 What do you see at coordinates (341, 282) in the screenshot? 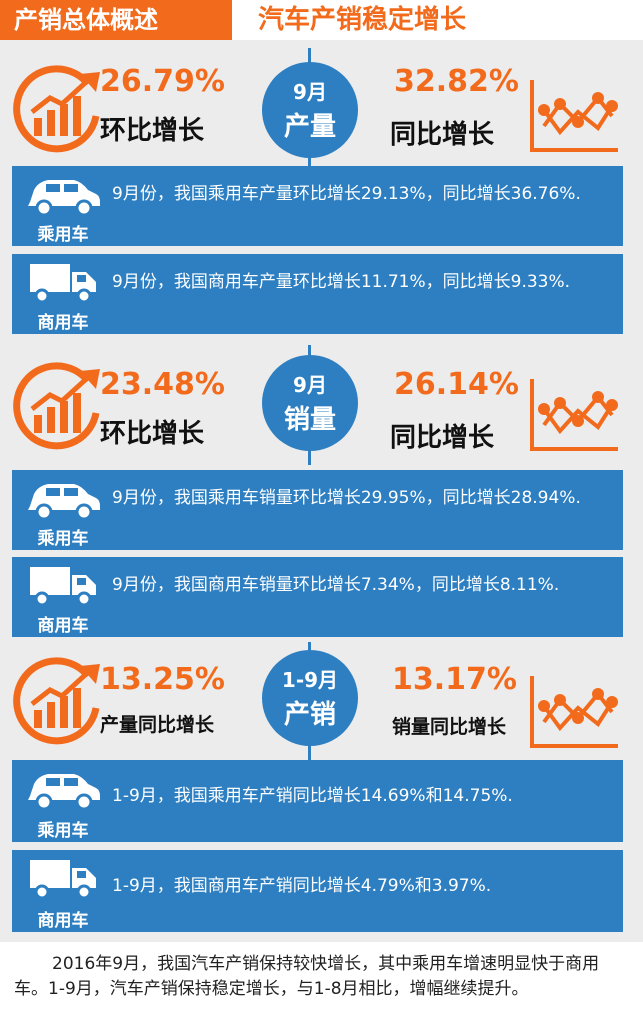
I see `card-text: 9月份，我国商用车产量环比增长11.71%，同比增长9.33%.` at bounding box center [341, 282].